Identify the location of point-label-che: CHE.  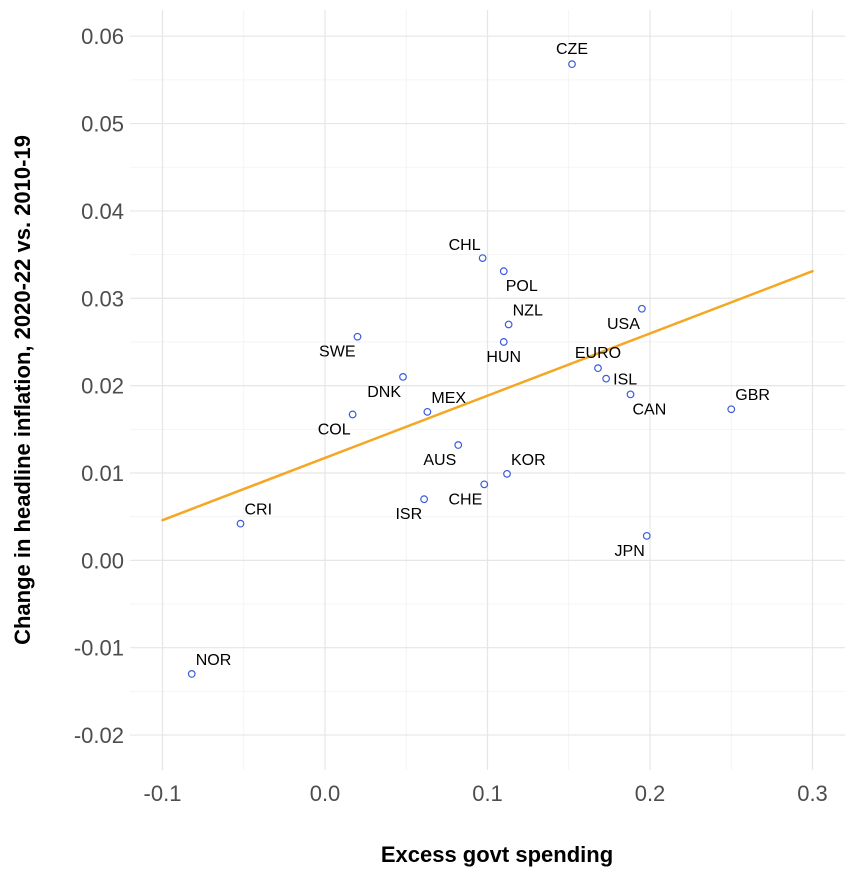
(465, 499).